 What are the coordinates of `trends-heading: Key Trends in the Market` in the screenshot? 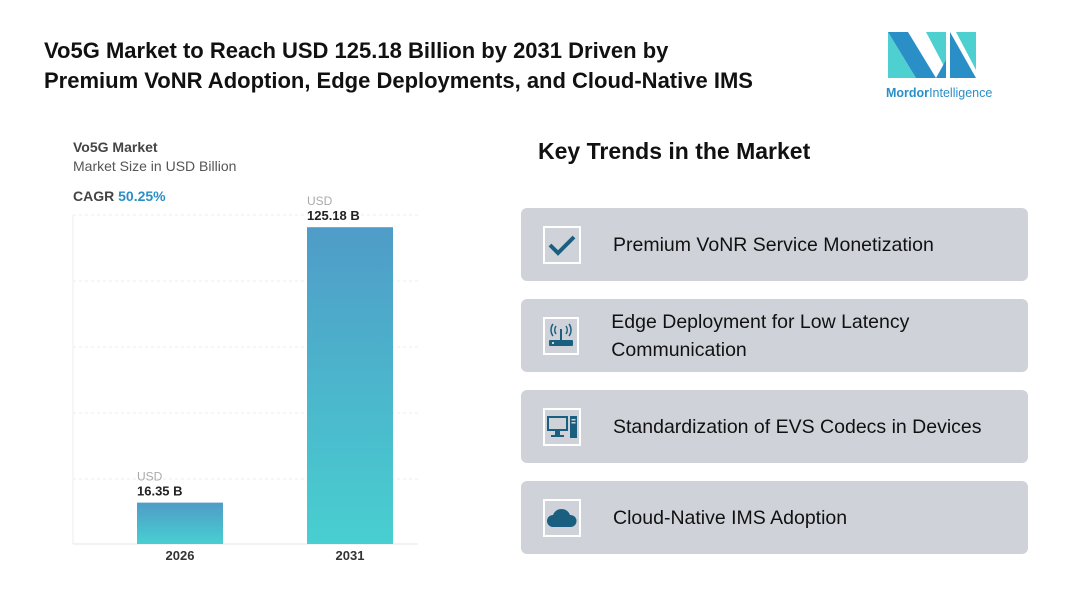 It's located at (674, 151).